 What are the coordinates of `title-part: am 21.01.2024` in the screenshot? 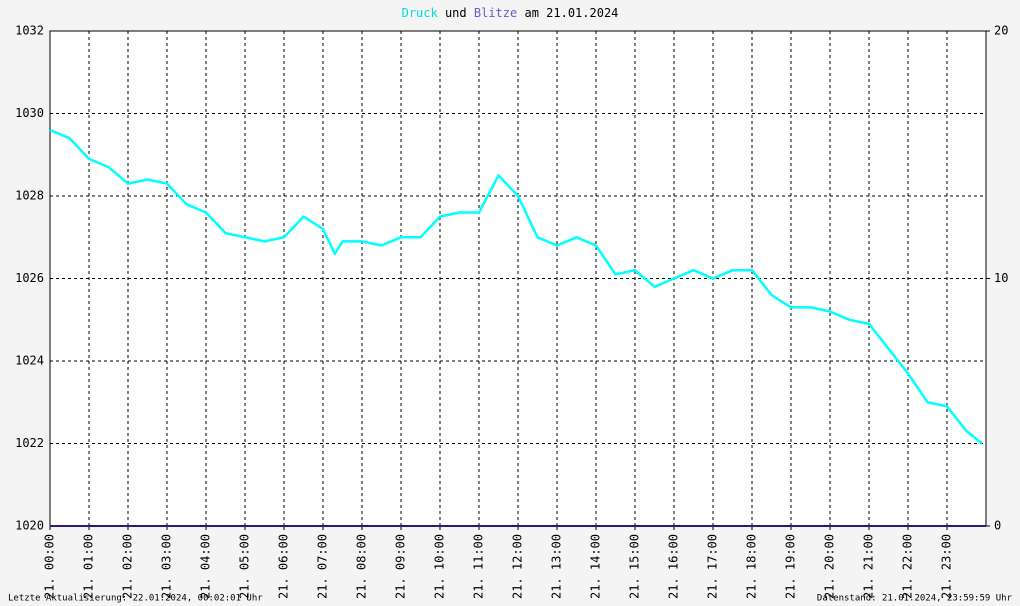 It's located at (571, 13).